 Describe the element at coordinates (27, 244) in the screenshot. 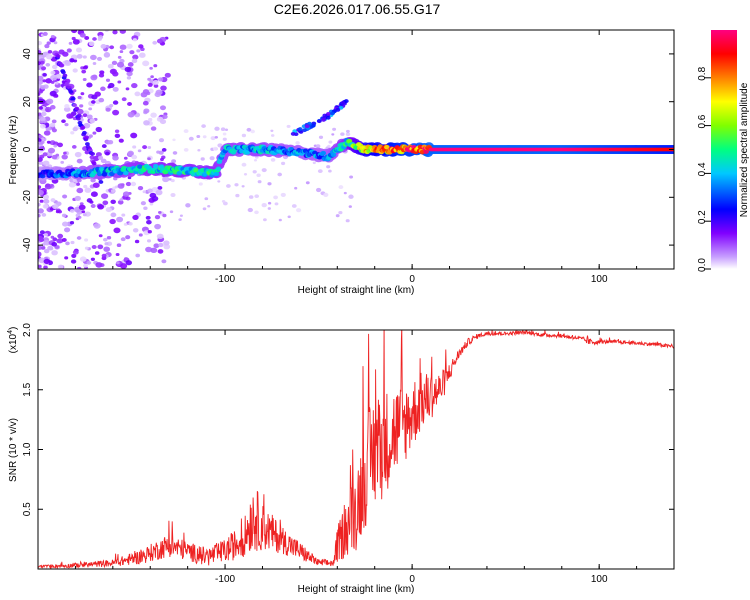

I see `y-tick-label: -40` at that location.